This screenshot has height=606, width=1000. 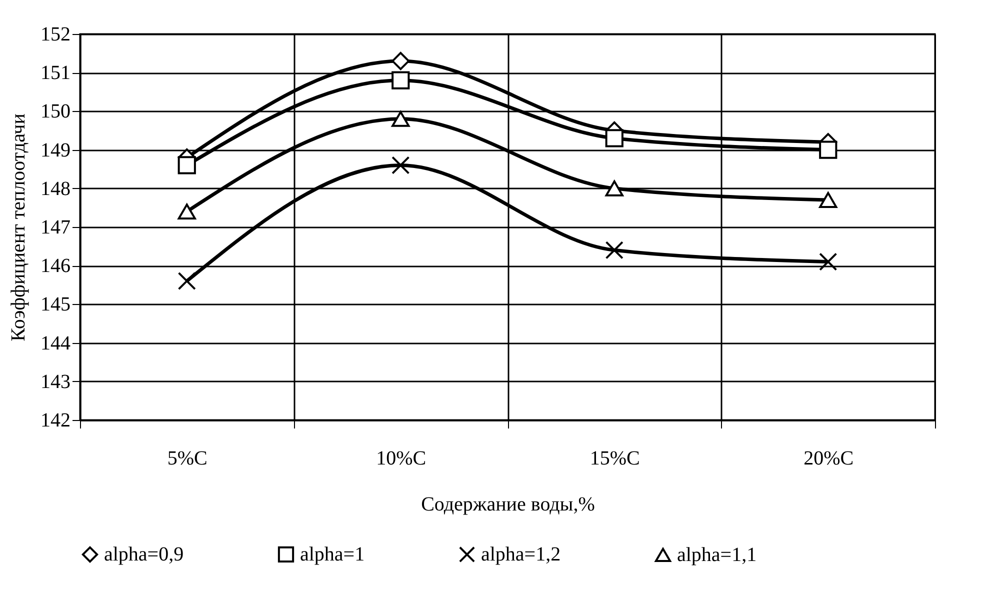 I want to click on y-tick-label: 152, so click(x=55, y=35).